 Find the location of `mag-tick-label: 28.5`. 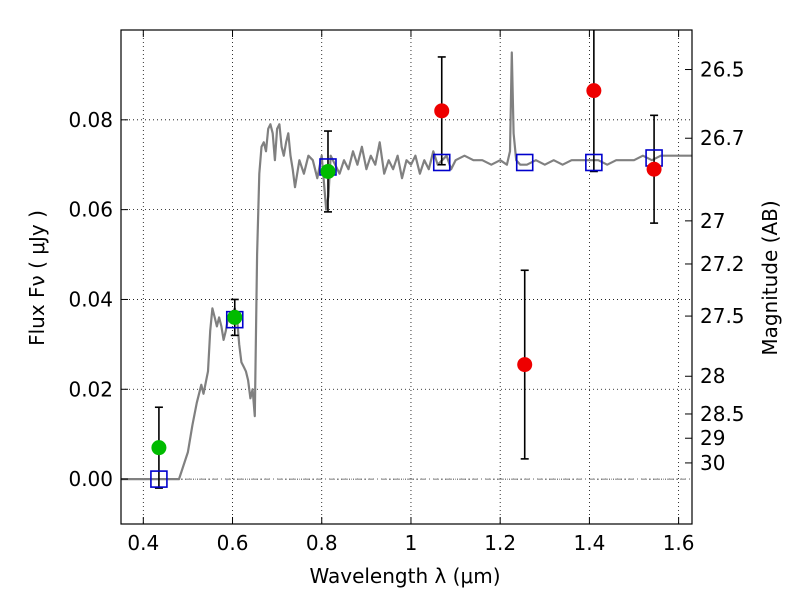

mag-tick-label: 28.5 is located at coordinates (722, 414).